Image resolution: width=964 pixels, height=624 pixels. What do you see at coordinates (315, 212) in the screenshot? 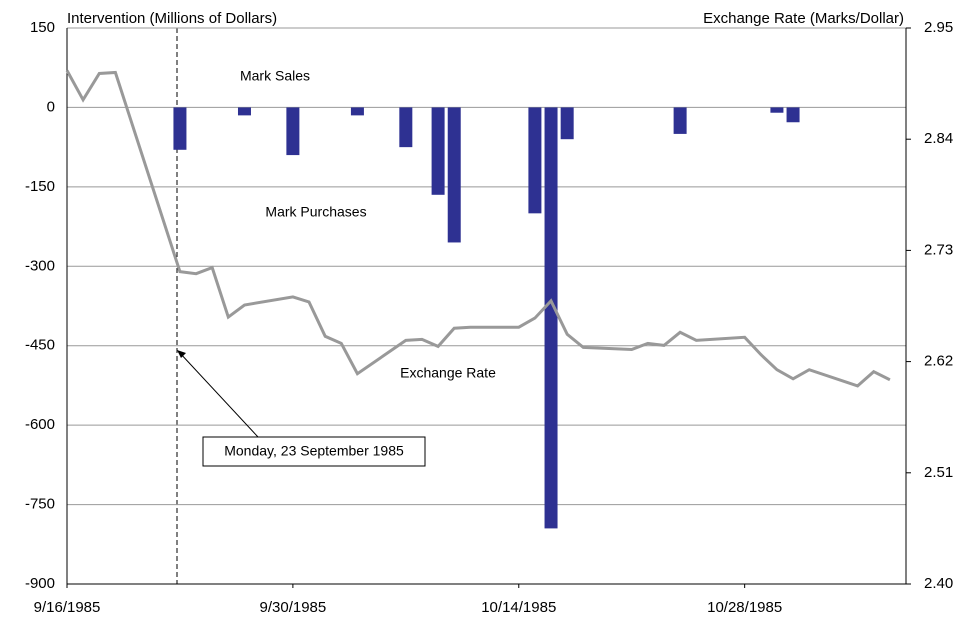
I see `annotation: Mark Purchases` at bounding box center [315, 212].